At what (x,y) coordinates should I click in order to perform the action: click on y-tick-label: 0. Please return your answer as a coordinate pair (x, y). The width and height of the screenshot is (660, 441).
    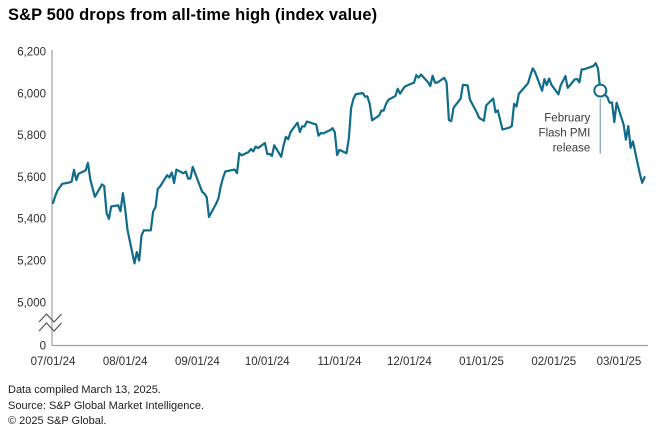
    Looking at the image, I should click on (43, 347).